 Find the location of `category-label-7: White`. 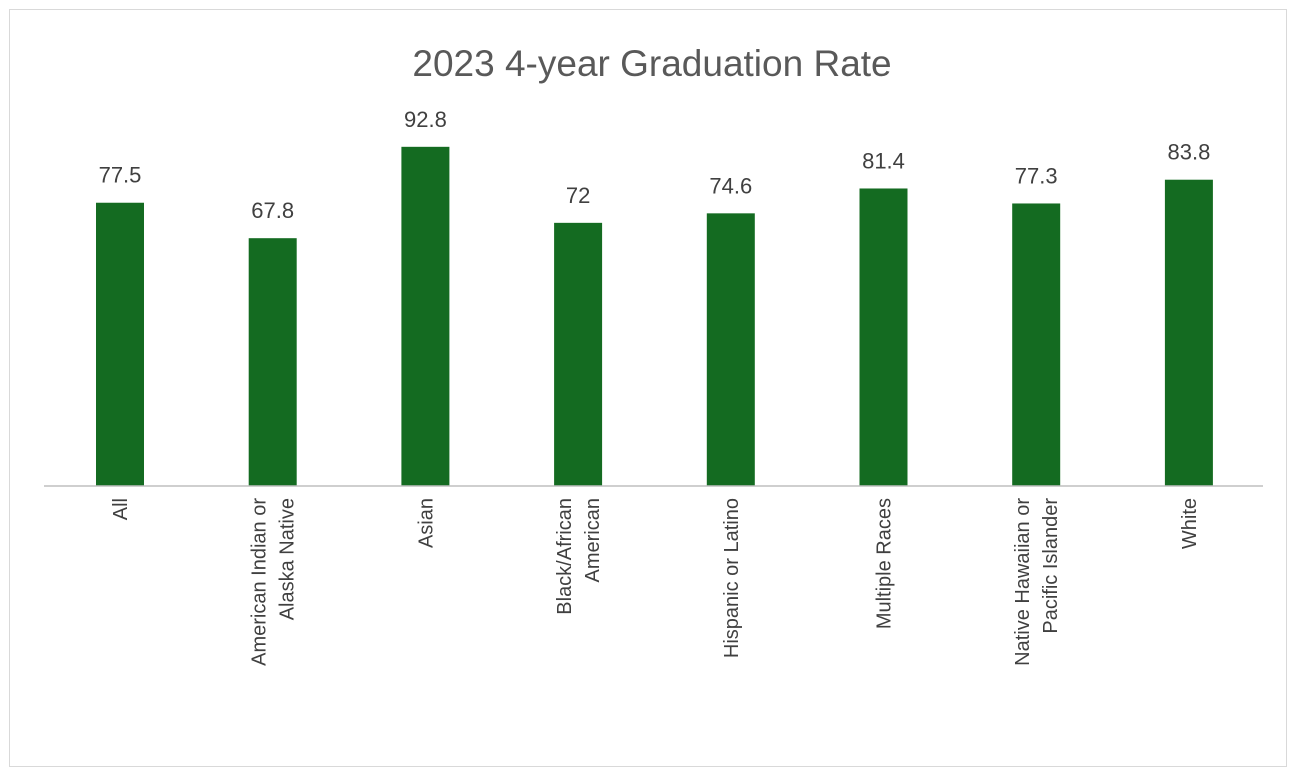

category-label-7: White is located at coordinates (1190, 523).